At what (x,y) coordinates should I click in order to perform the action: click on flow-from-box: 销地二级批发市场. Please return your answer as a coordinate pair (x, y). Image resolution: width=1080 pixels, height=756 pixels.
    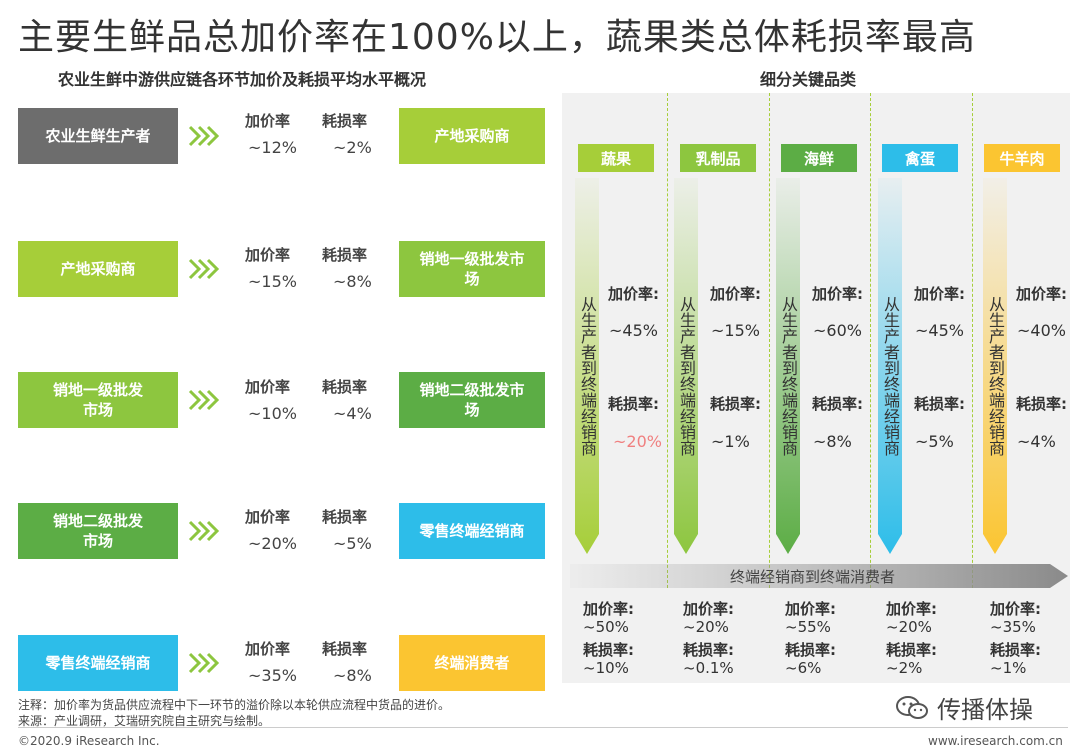
    Looking at the image, I should click on (98, 531).